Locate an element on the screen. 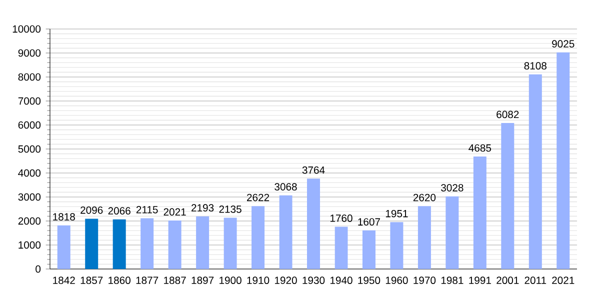 This screenshot has height=300, width=600. x-tick-label: 1897 is located at coordinates (203, 280).